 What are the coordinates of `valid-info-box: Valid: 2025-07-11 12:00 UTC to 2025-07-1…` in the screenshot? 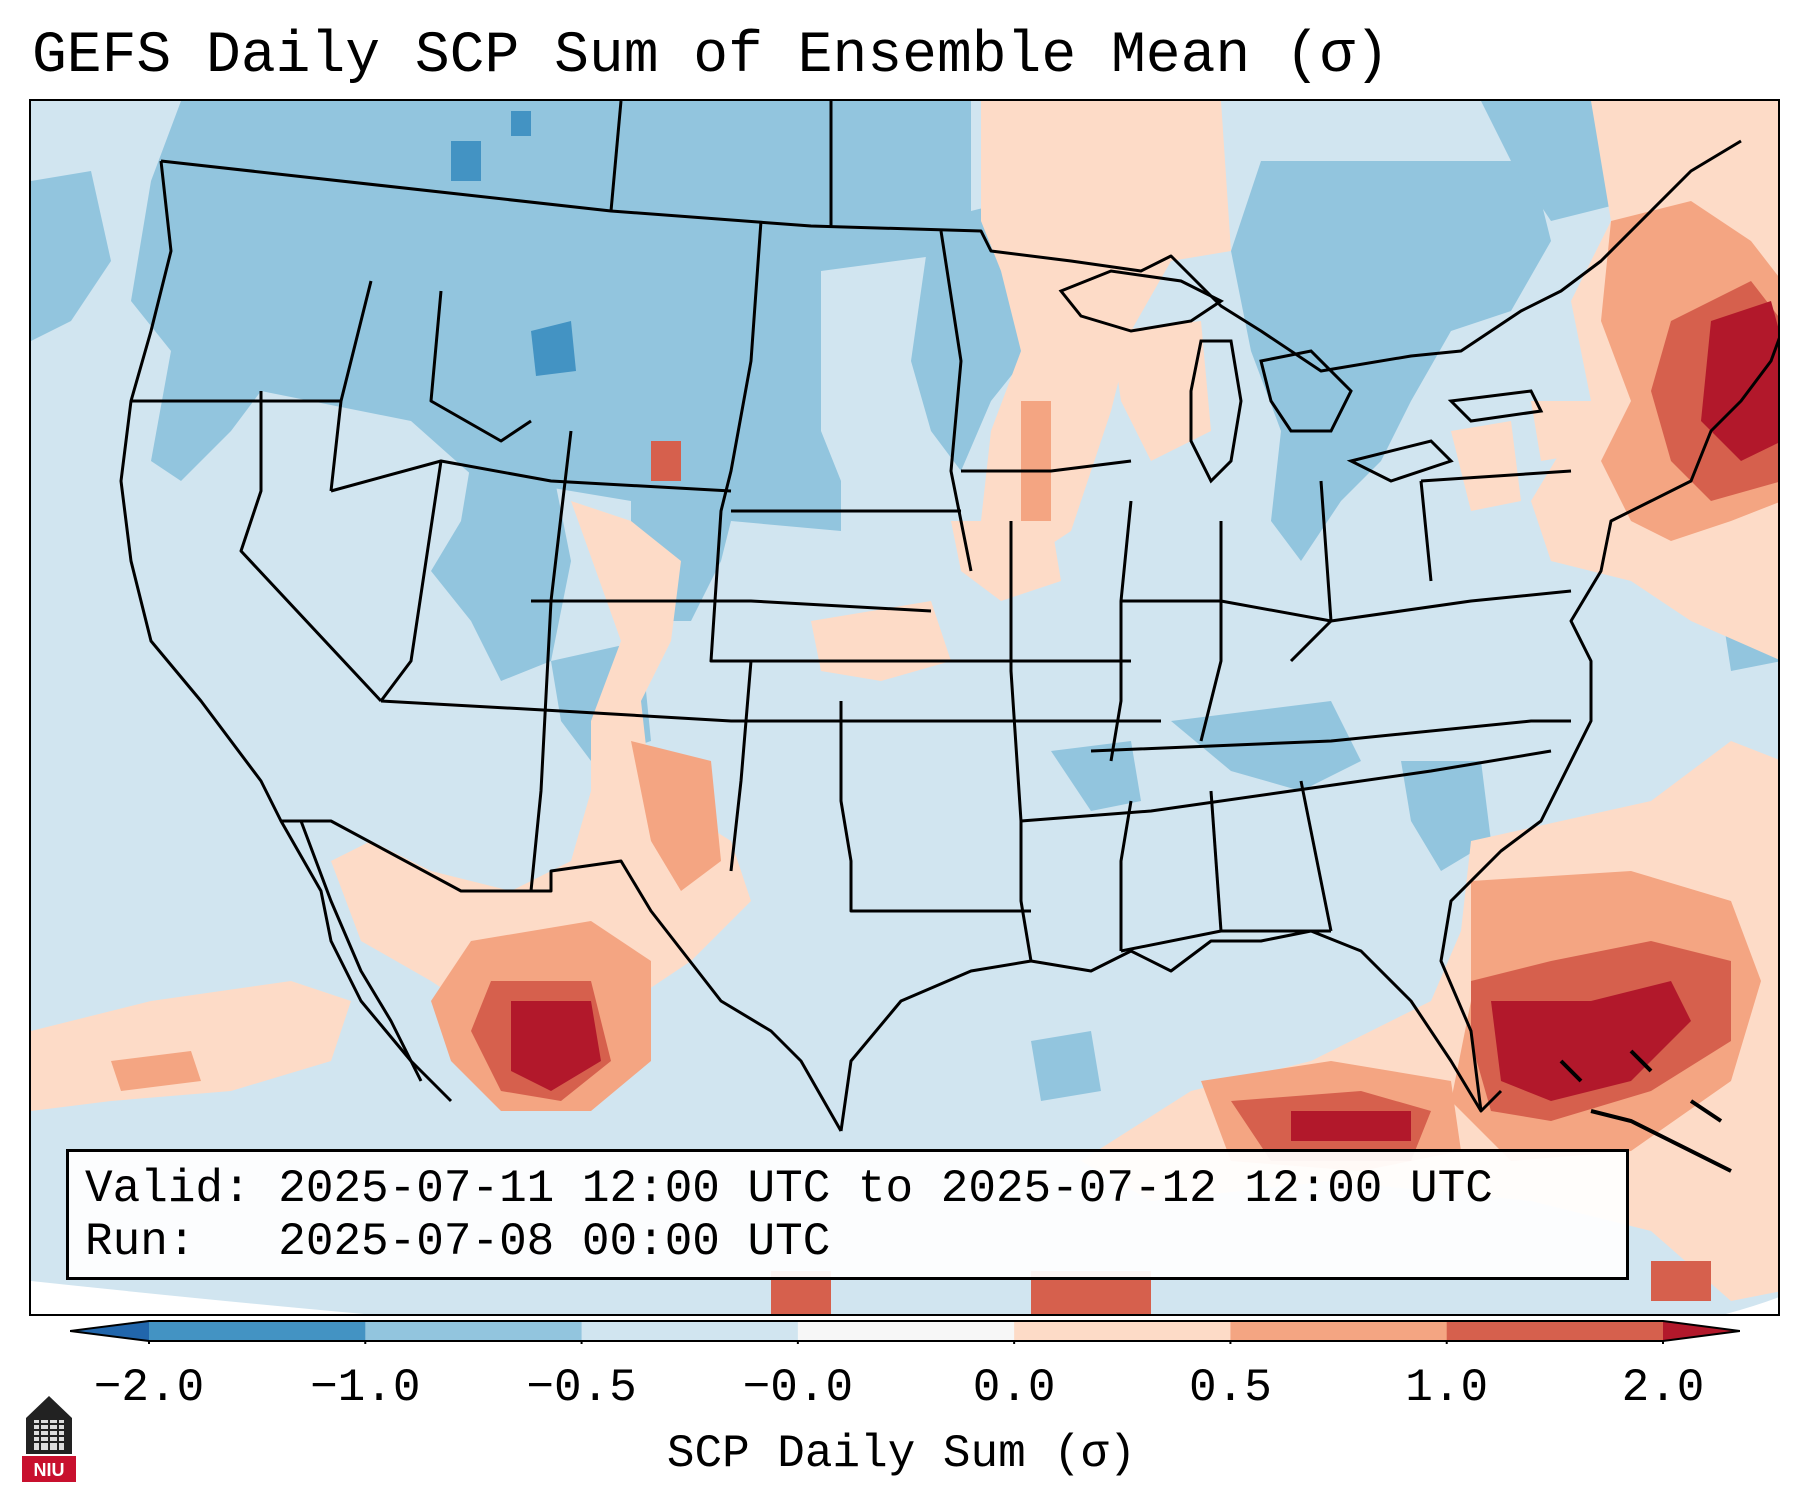 It's located at (847, 1214).